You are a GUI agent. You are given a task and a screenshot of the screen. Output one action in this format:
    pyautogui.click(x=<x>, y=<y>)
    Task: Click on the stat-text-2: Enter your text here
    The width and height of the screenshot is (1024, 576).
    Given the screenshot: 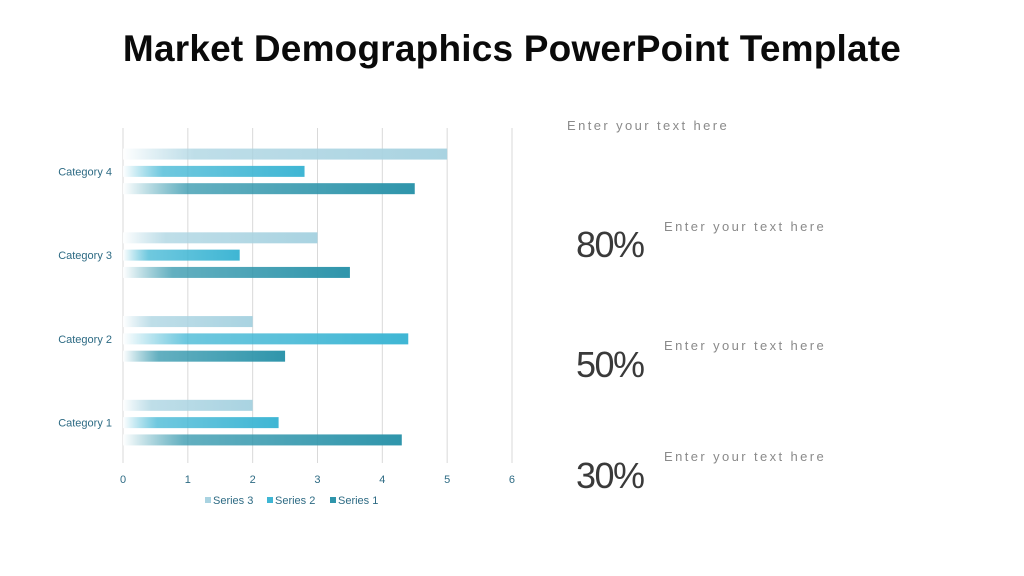 What is the action you would take?
    pyautogui.click(x=745, y=345)
    